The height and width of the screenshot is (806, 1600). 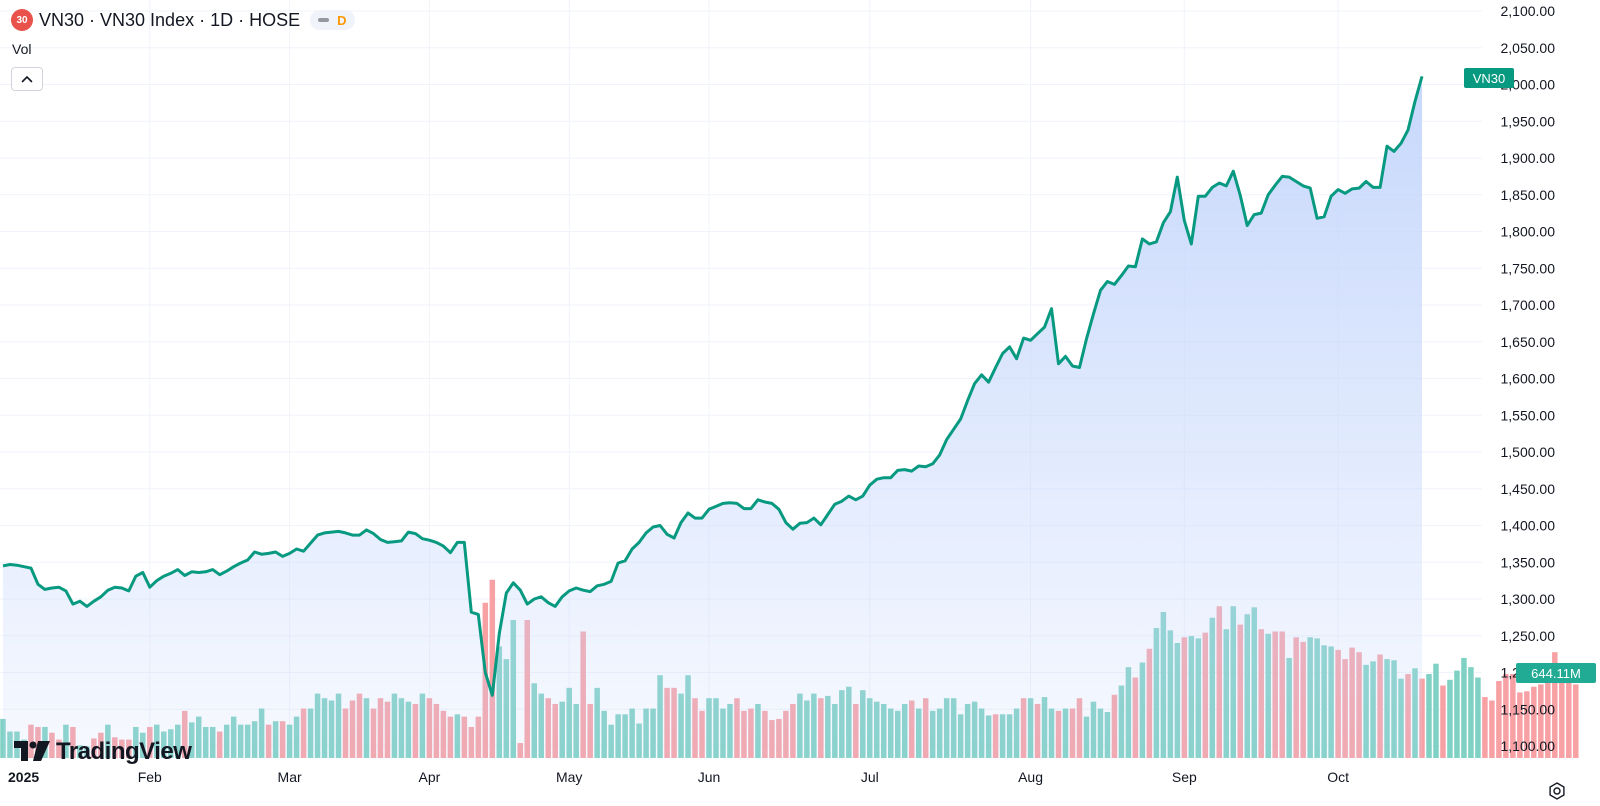 What do you see at coordinates (342, 20) in the screenshot?
I see `interval-badge: D` at bounding box center [342, 20].